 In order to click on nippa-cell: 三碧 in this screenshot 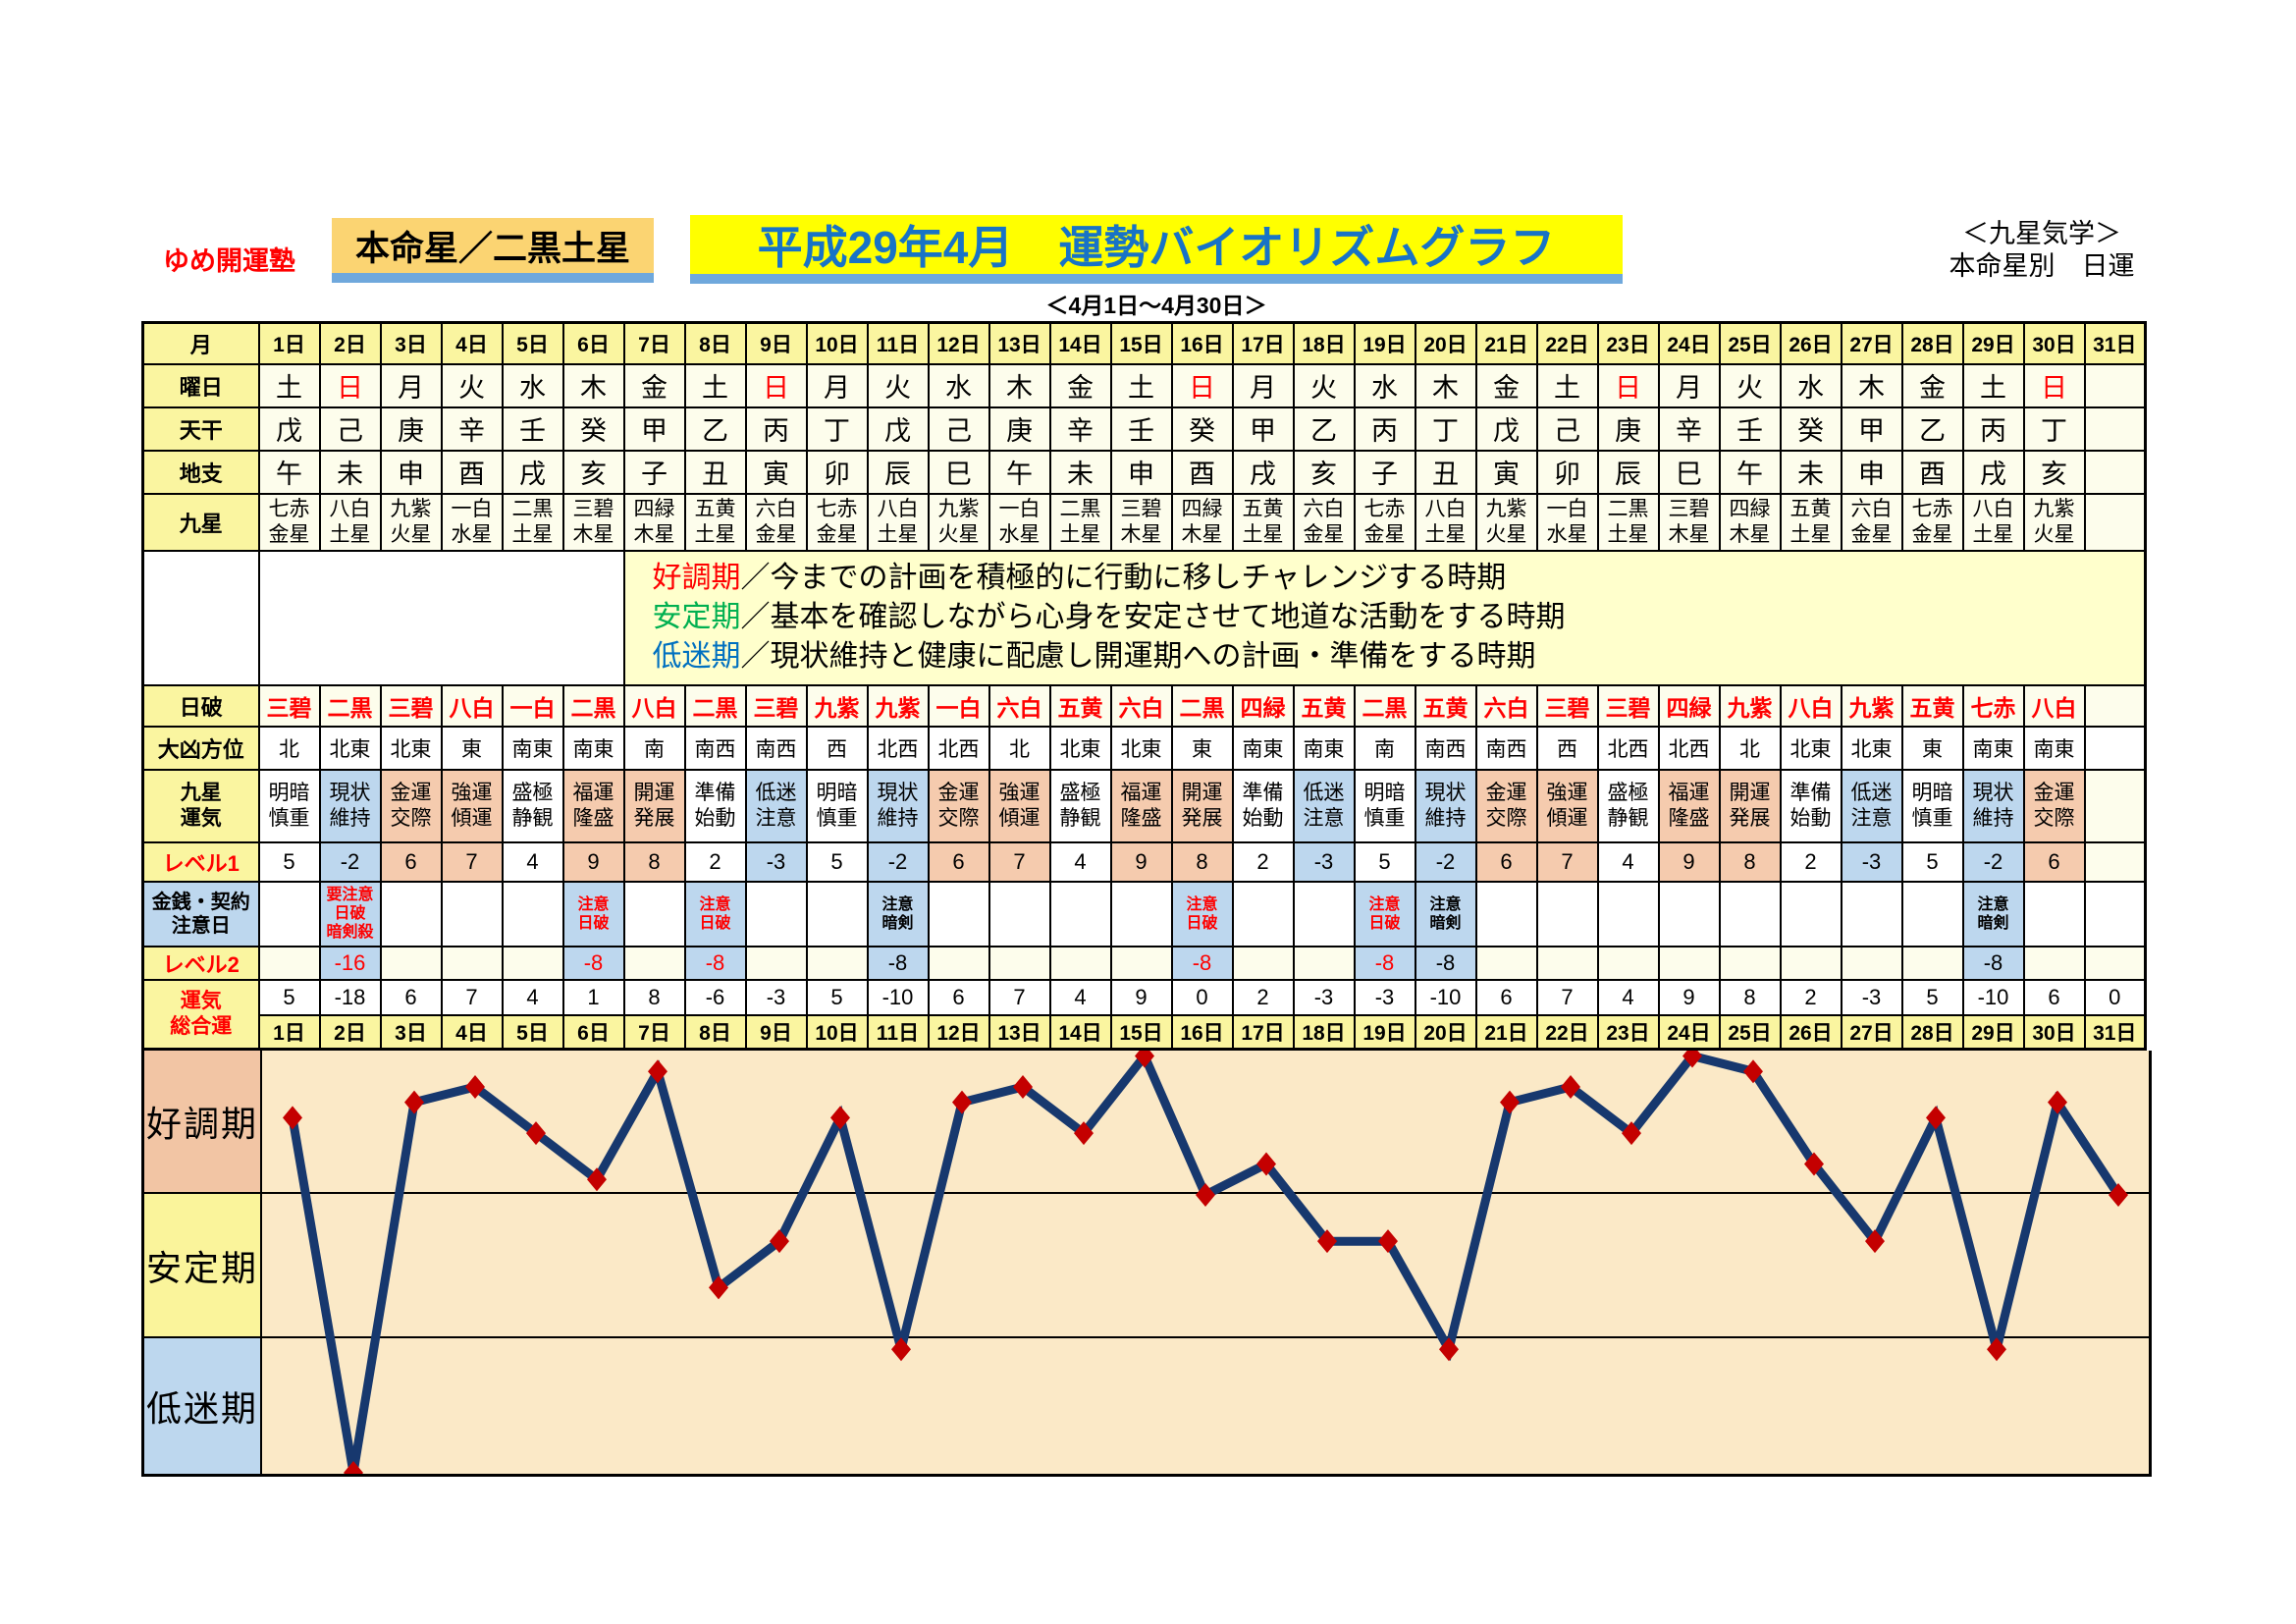, I will do `click(776, 705)`.